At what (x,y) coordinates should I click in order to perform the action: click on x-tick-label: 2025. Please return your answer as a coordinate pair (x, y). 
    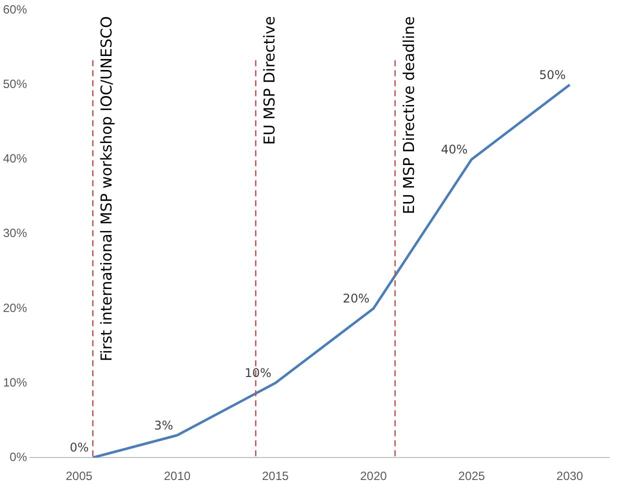
    Looking at the image, I should click on (472, 476).